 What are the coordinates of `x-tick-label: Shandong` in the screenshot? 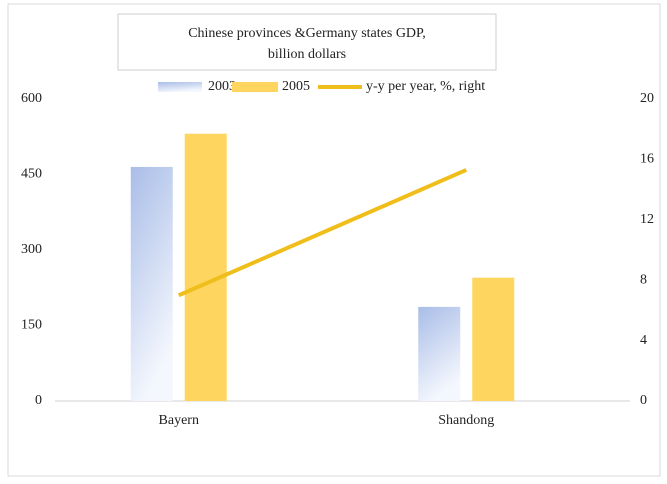 It's located at (466, 420).